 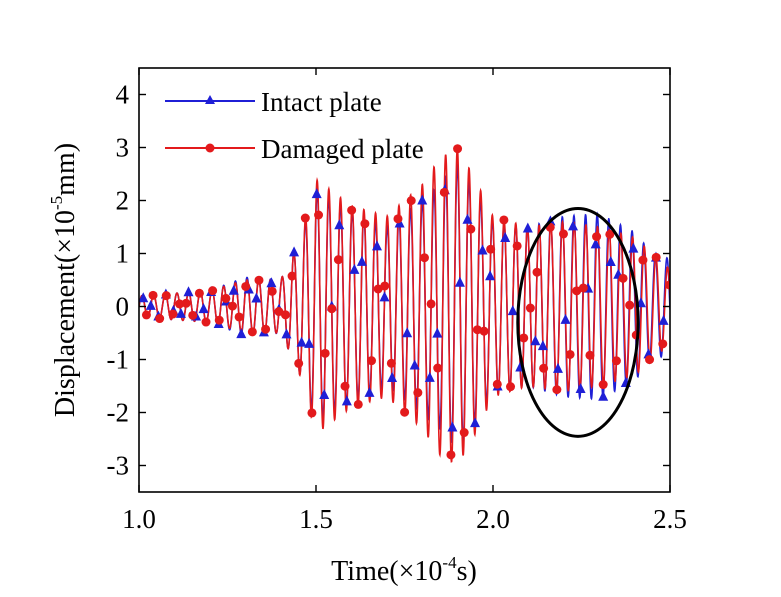 What do you see at coordinates (118, 466) in the screenshot?
I see `y-tick-label: -3` at bounding box center [118, 466].